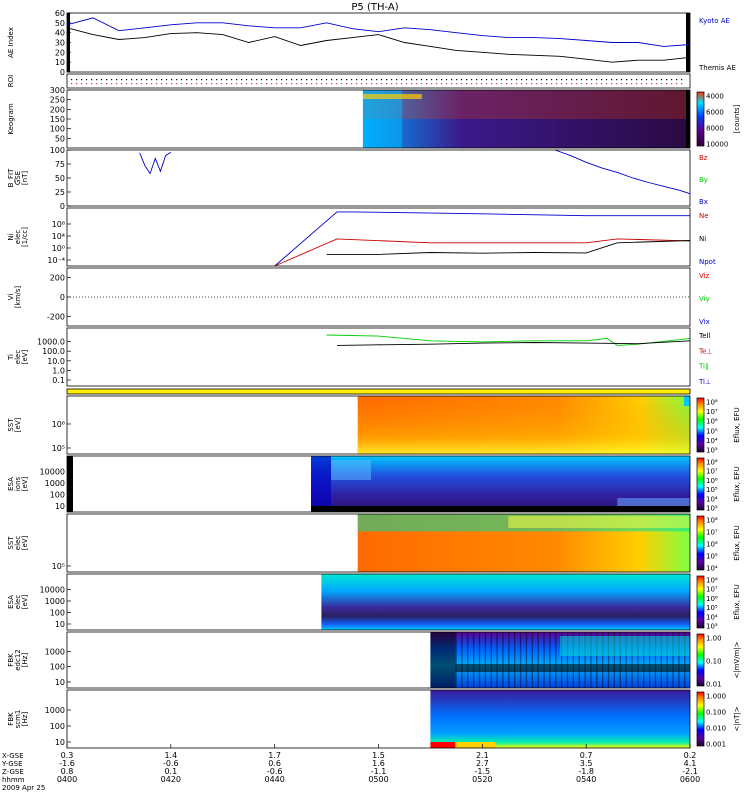  Describe the element at coordinates (53, 351) in the screenshot. I see `ti-ytick: 100.0` at that location.